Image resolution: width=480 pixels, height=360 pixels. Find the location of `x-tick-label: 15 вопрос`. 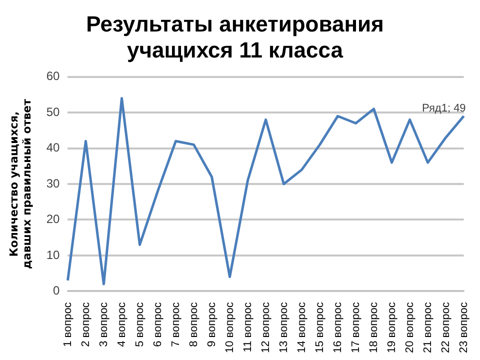

x-tick-label: 15 вопрос is located at coordinates (320, 328).